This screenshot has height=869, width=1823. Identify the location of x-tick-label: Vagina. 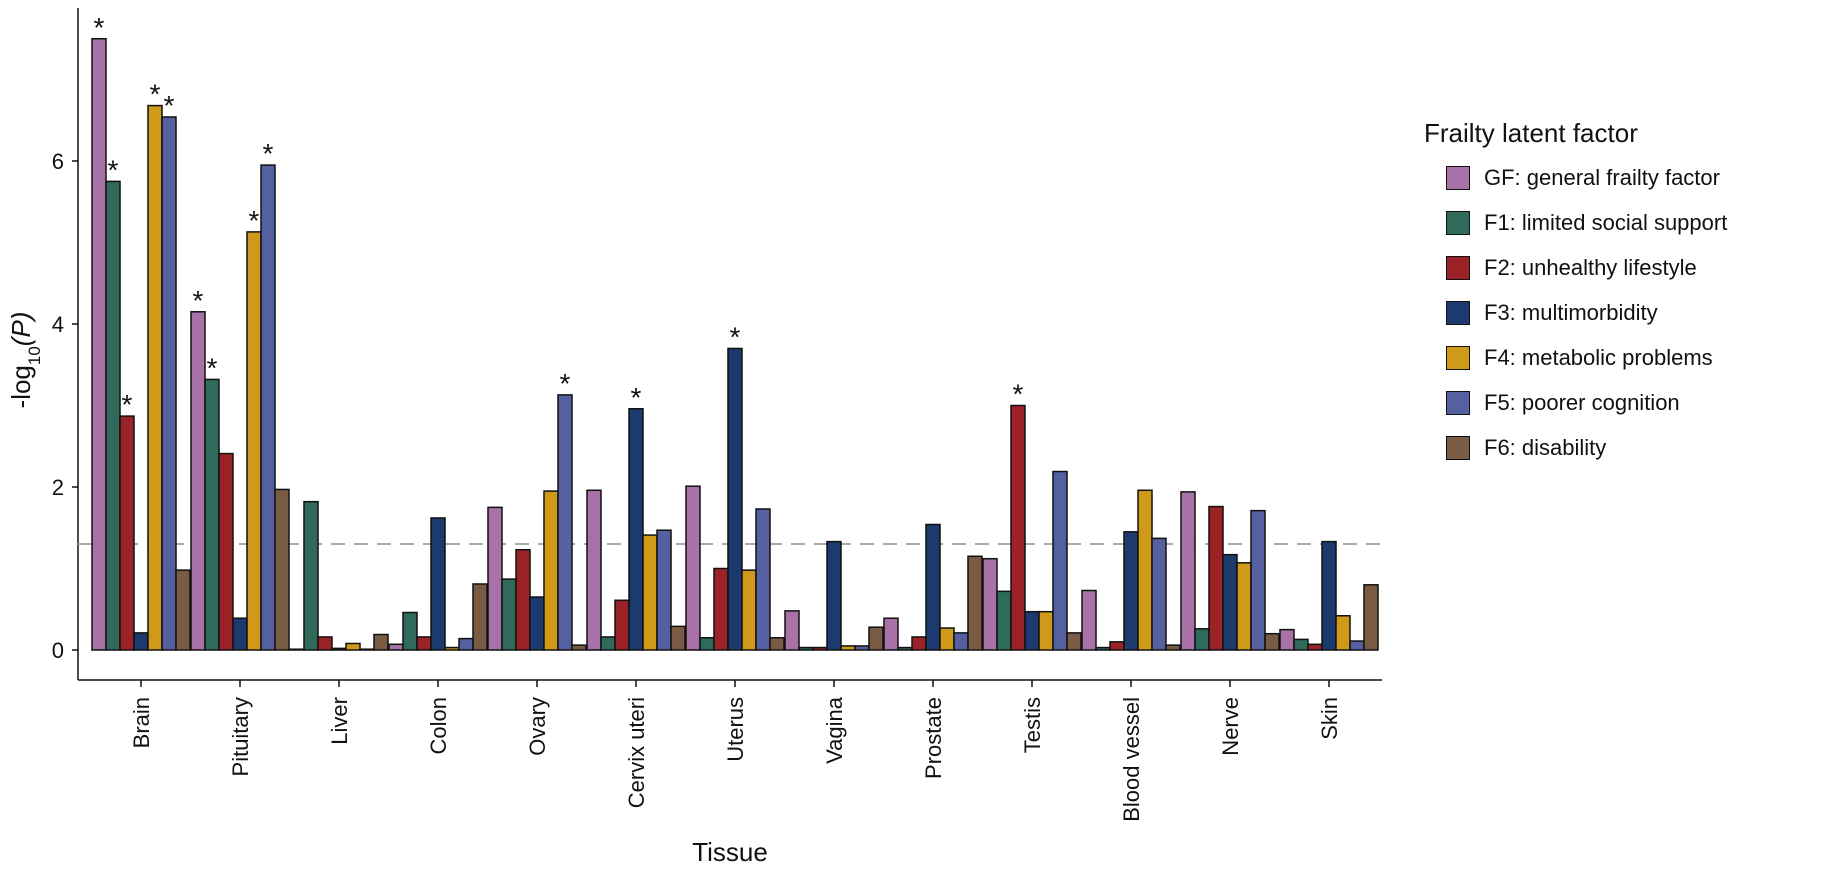
(834, 730).